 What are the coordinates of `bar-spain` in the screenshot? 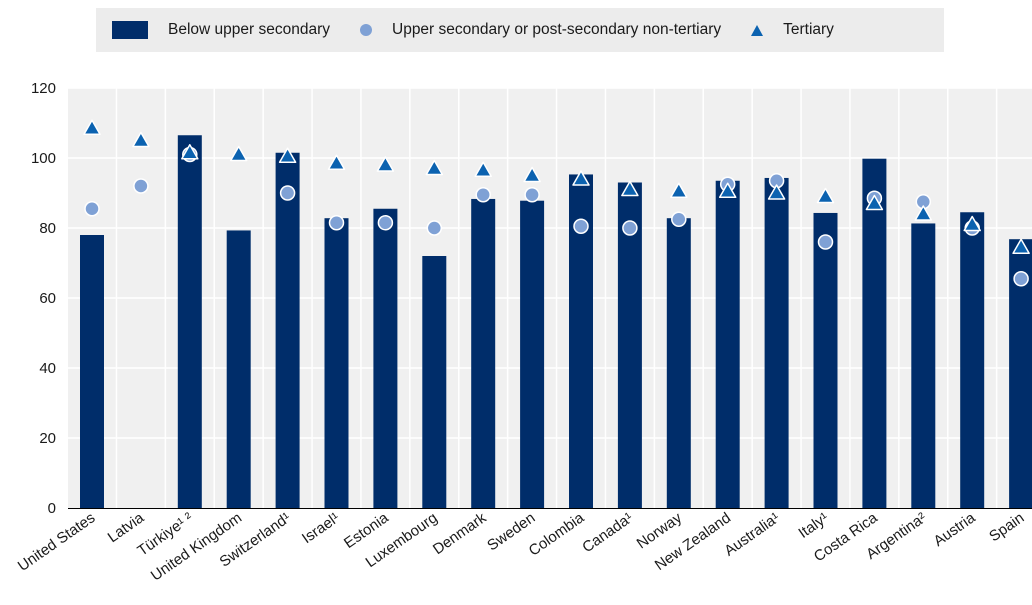 It's located at (1020, 373).